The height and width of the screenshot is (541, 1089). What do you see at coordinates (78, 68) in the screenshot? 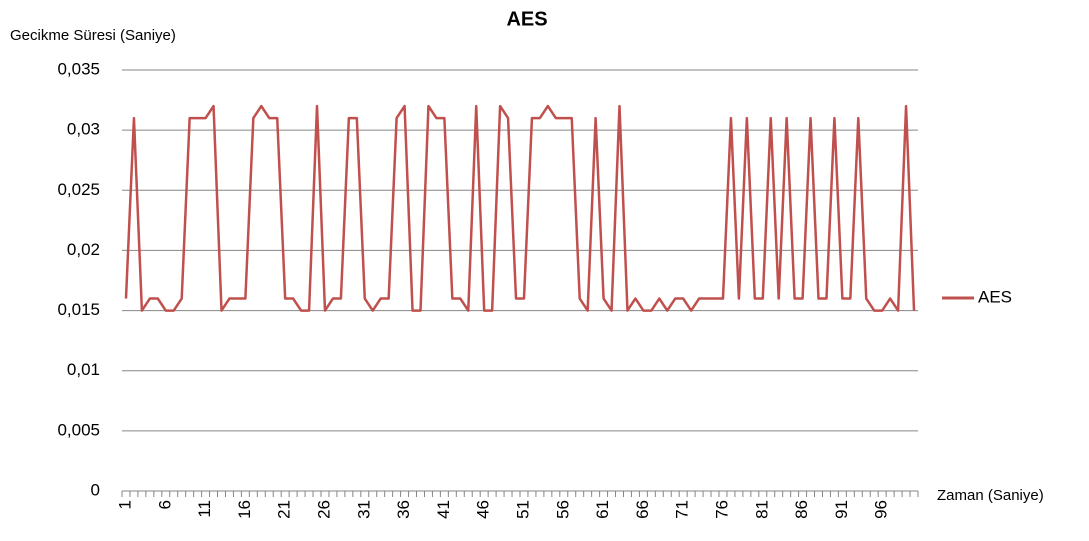
I see `y-tick-label: 0,035` at bounding box center [78, 68].